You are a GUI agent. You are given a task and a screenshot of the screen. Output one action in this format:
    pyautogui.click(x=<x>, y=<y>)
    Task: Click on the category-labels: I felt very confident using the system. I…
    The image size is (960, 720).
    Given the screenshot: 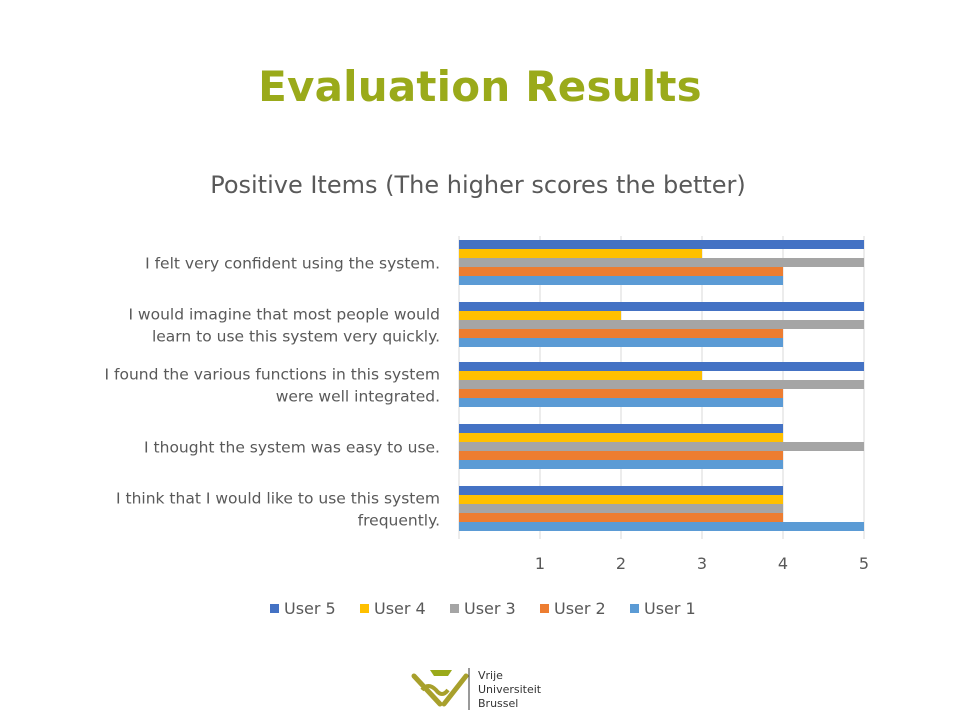 What is the action you would take?
    pyautogui.click(x=273, y=392)
    